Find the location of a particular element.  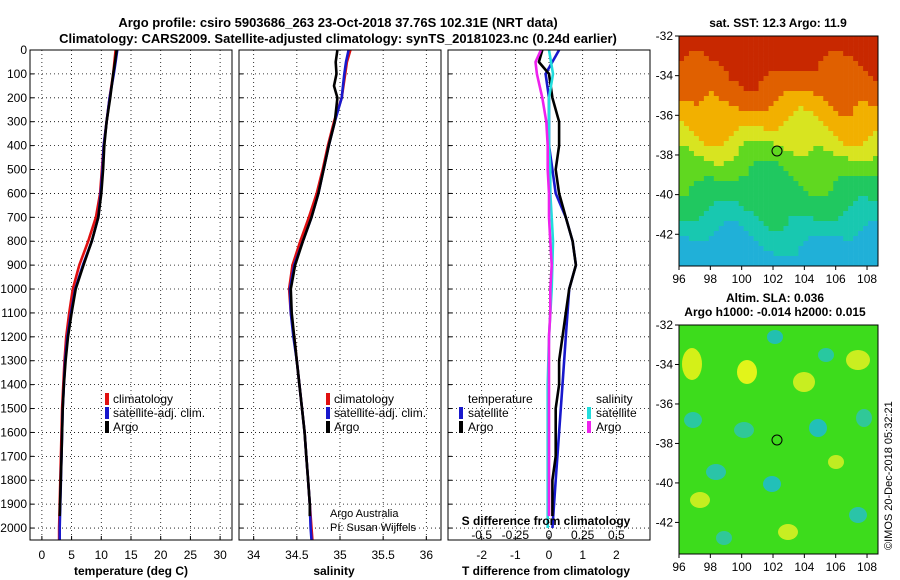

sla-blob is located at coordinates (744, 430).